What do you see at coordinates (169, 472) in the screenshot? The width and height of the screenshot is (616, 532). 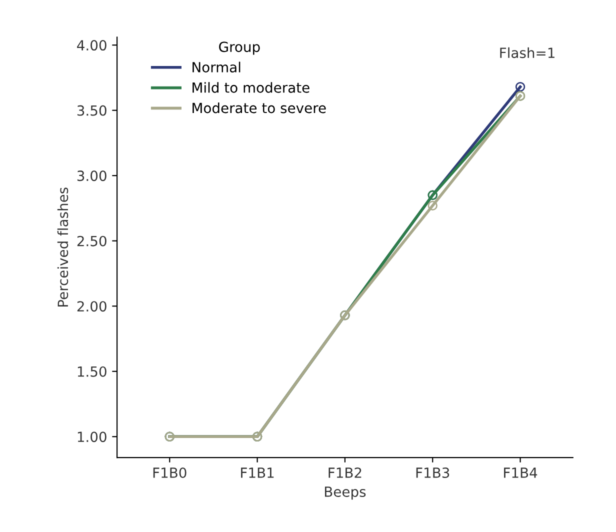 I see `x-tick-label: F1B0` at bounding box center [169, 472].